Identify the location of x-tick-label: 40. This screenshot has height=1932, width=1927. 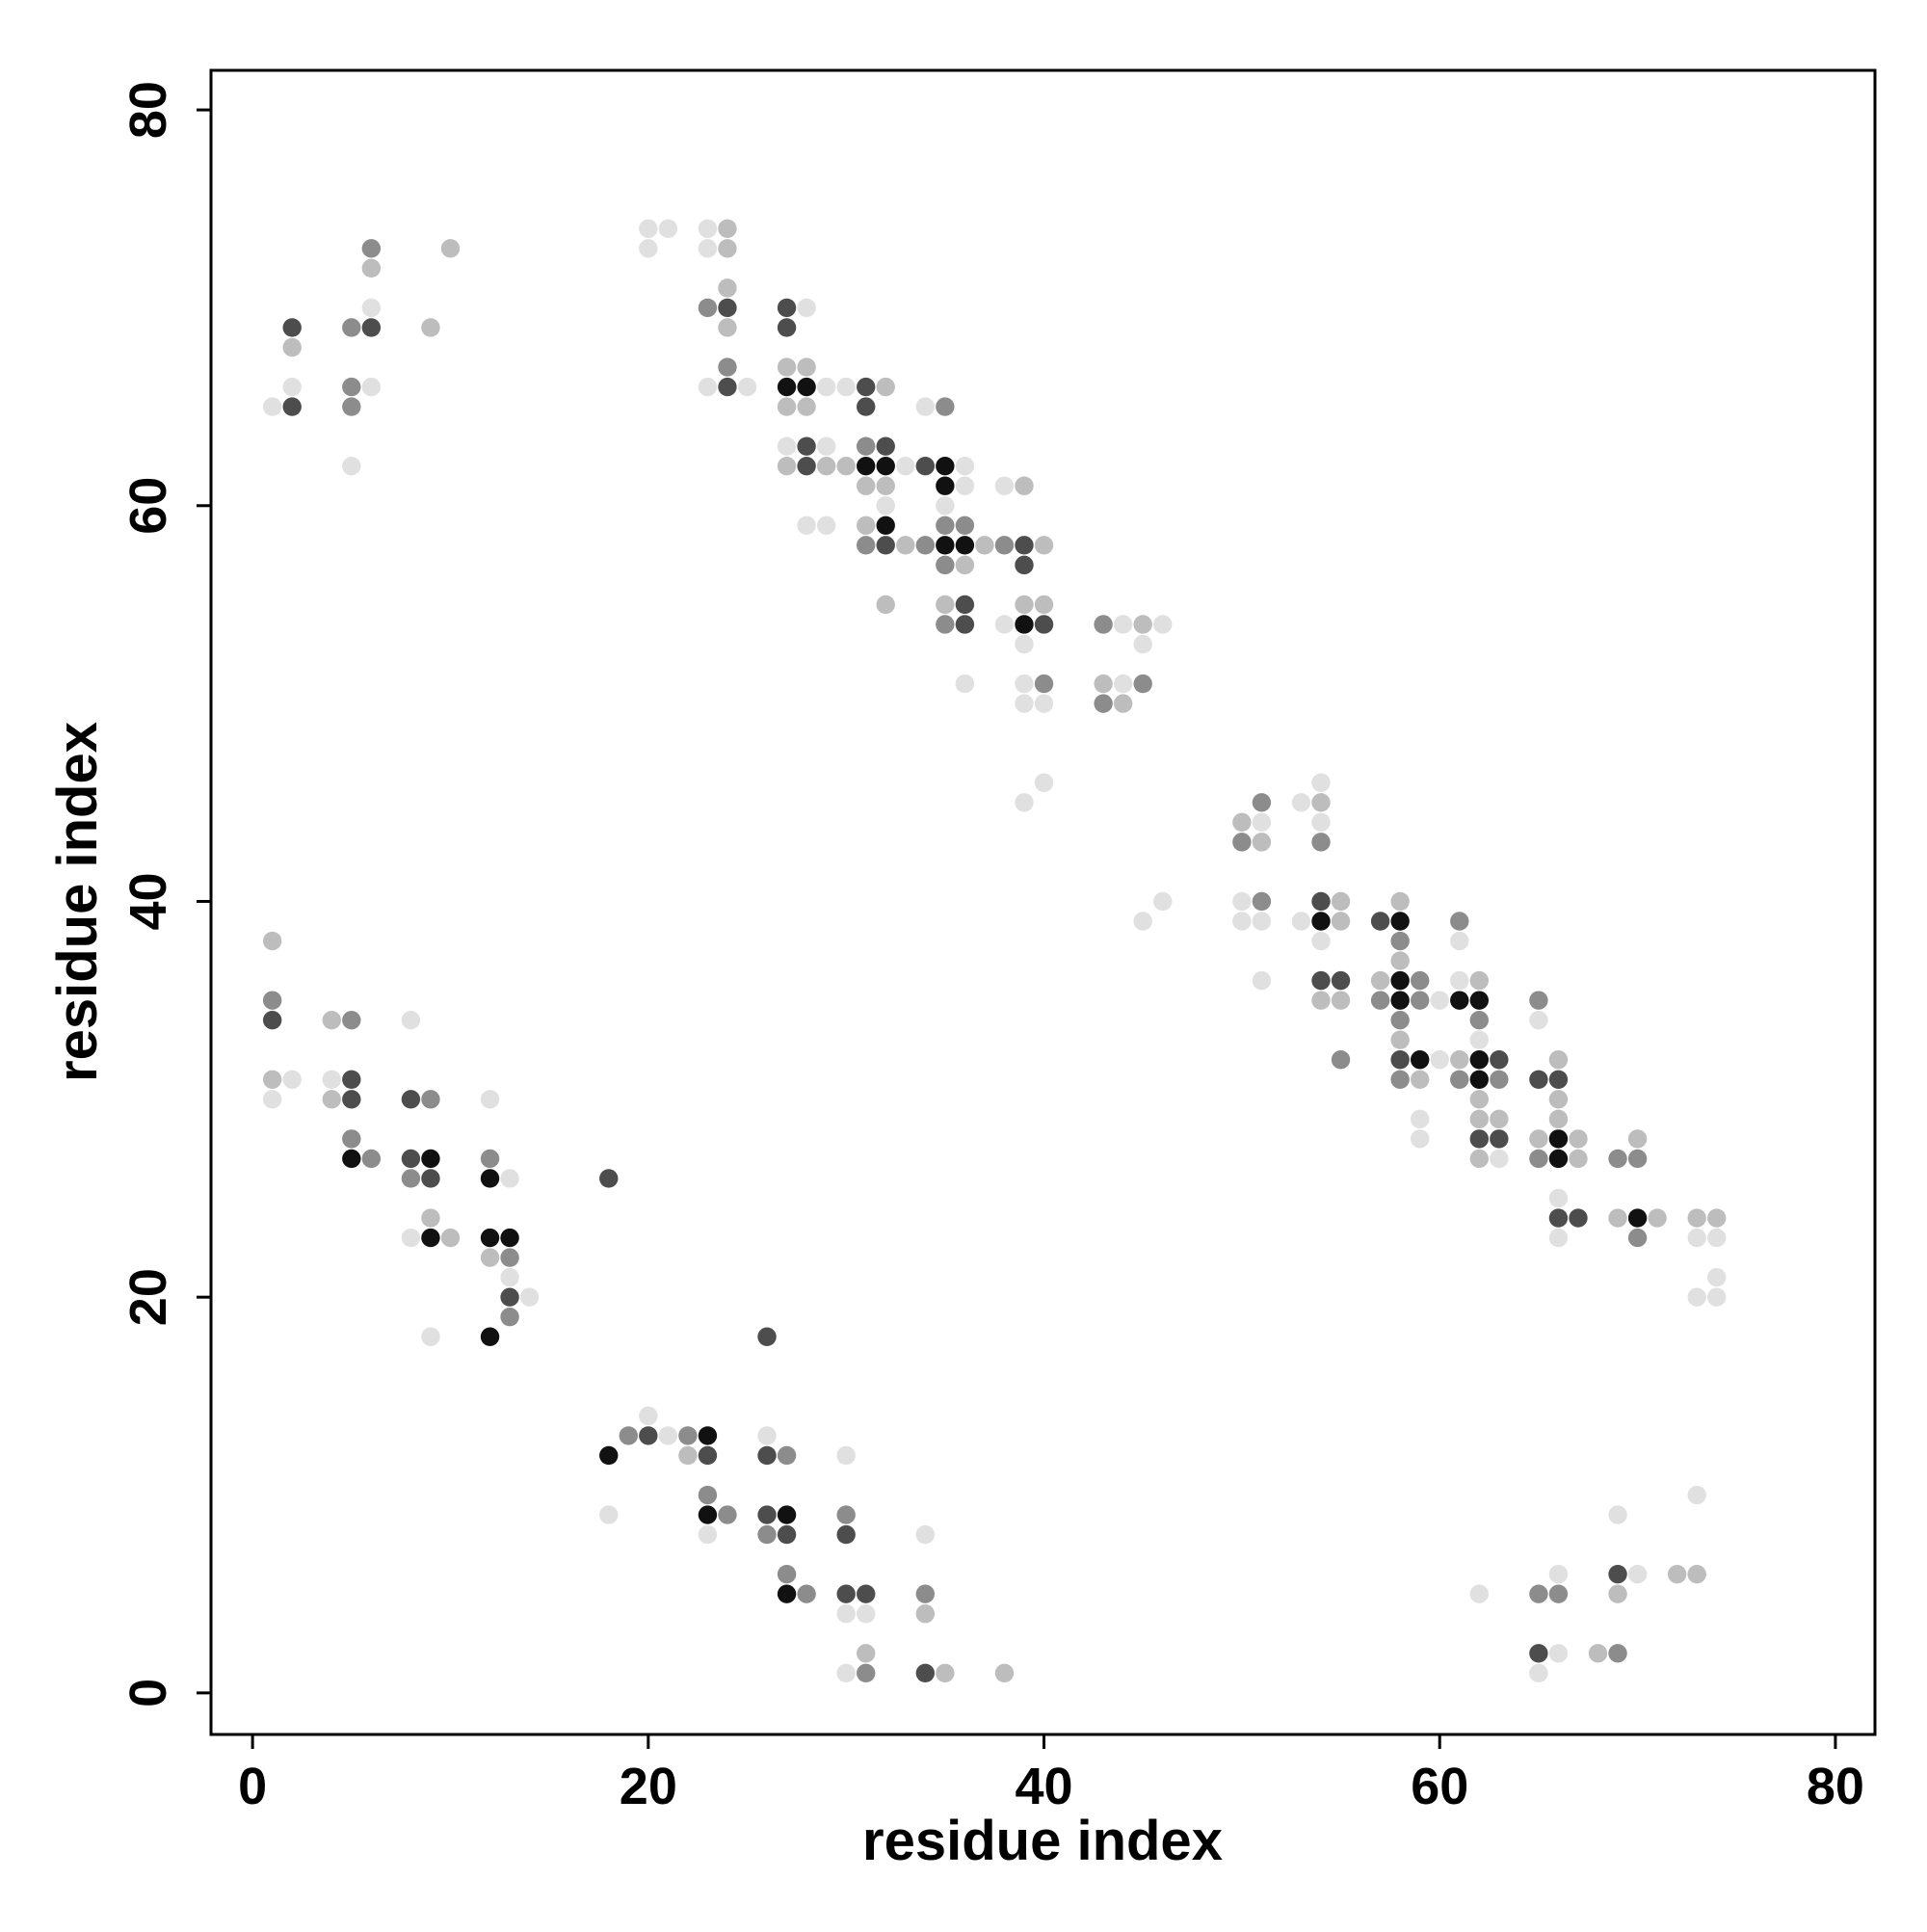
(1043, 1786).